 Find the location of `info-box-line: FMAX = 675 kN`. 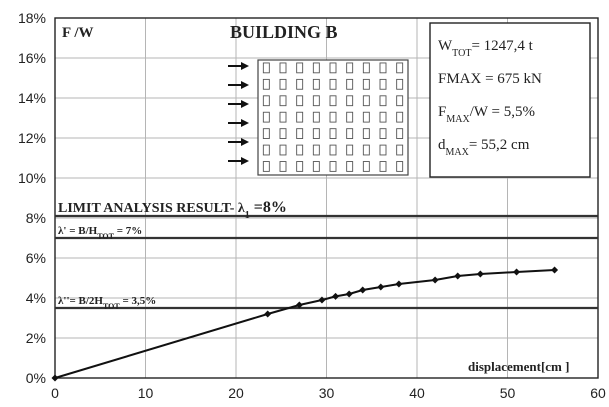

info-box-line: FMAX = 675 kN is located at coordinates (490, 79).